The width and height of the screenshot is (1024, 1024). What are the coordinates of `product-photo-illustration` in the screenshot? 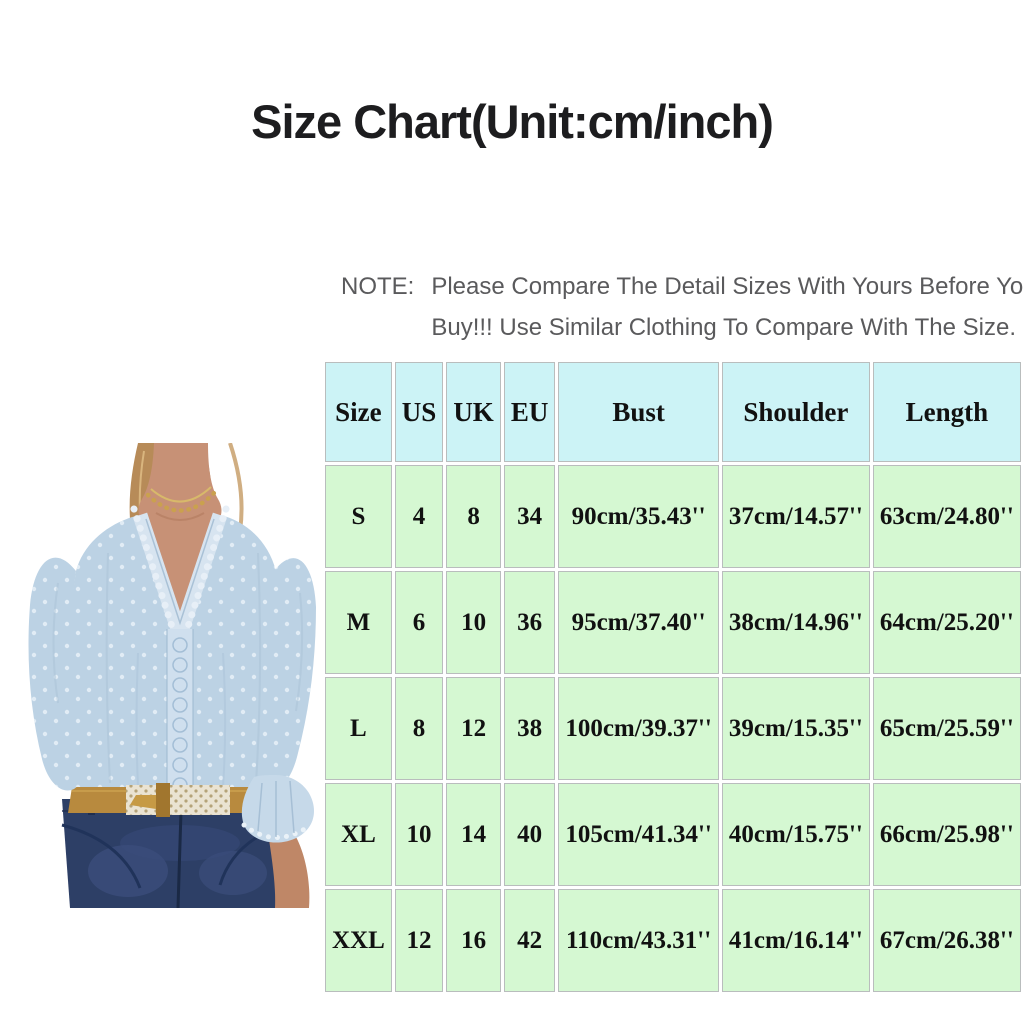 It's located at (172, 675).